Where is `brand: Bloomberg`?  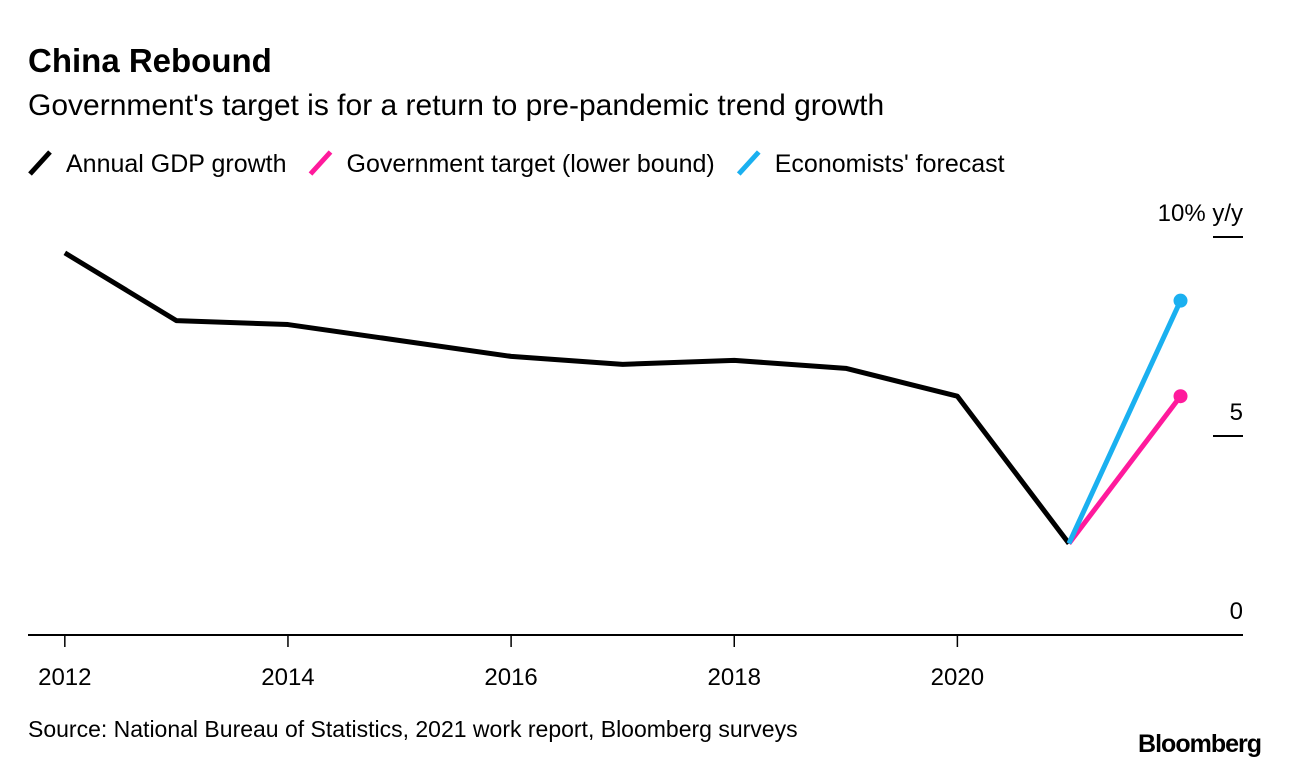 brand: Bloomberg is located at coordinates (1199, 744).